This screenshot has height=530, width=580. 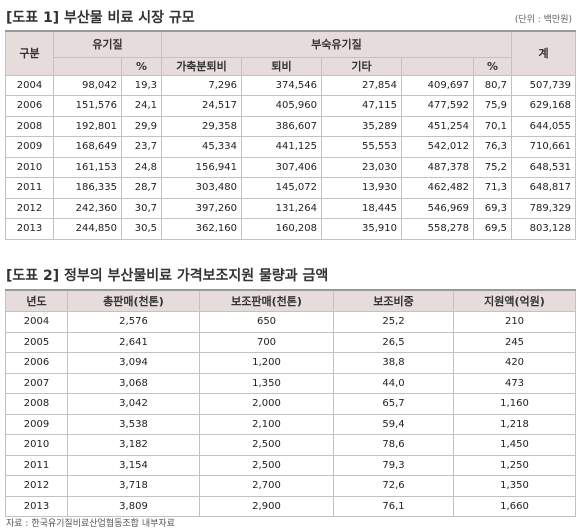 I want to click on cell: 546,969, so click(x=437, y=208).